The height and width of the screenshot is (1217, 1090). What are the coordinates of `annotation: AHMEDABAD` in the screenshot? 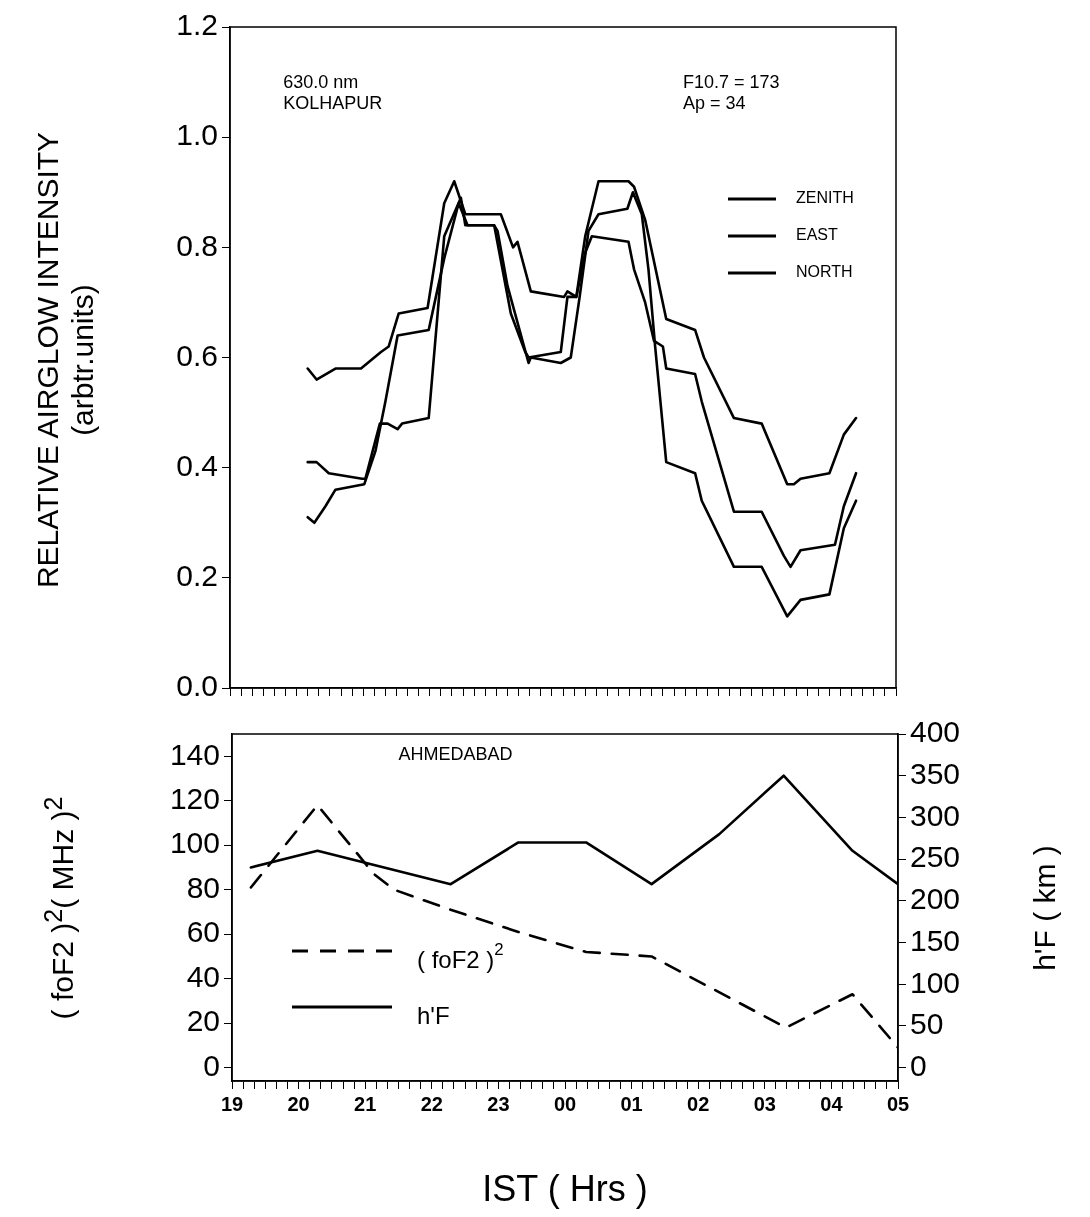 It's located at (455, 753).